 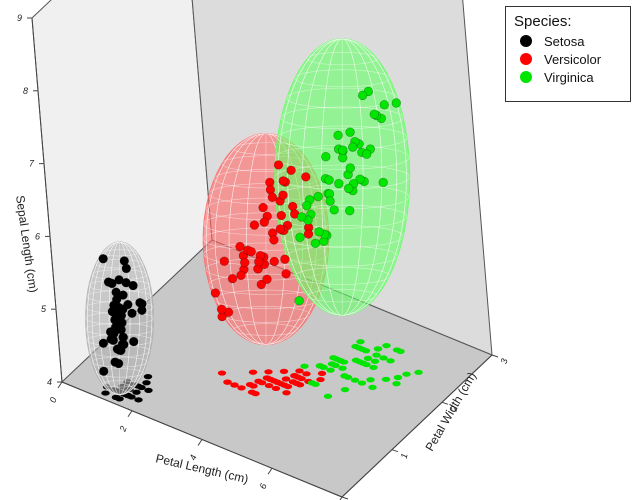 I want to click on y-tick-label: 2, so click(x=453, y=409).